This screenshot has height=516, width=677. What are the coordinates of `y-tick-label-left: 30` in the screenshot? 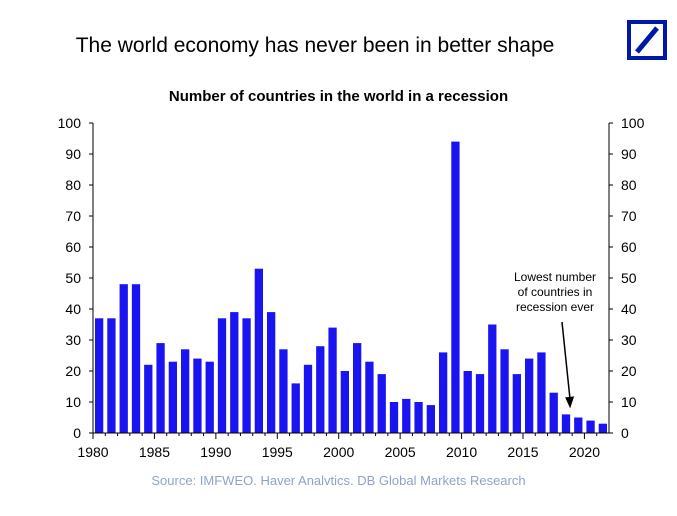 It's located at (73, 340).